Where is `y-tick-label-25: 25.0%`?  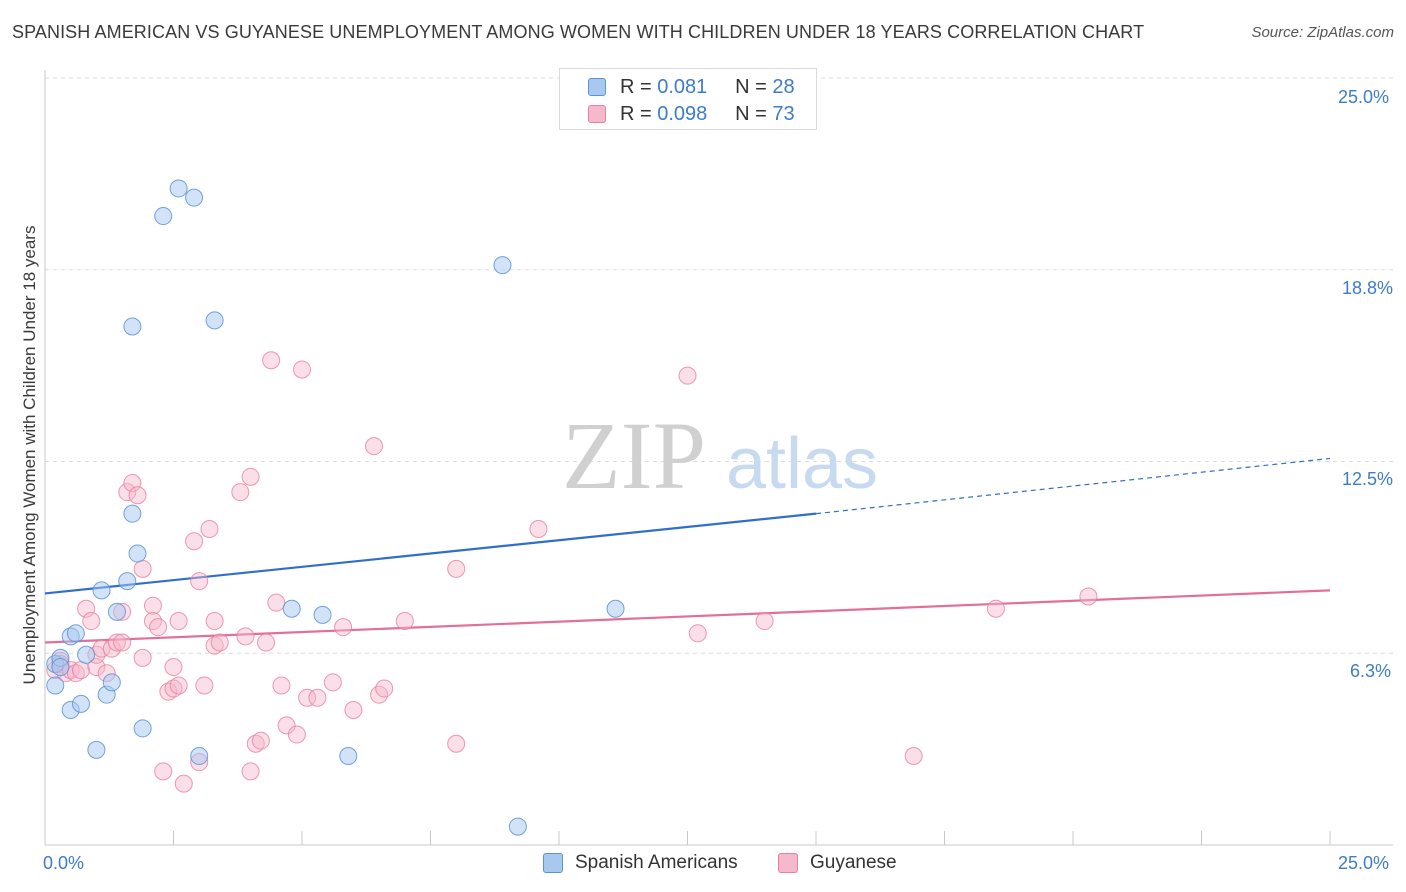 y-tick-label-25: 25.0% is located at coordinates (1364, 97).